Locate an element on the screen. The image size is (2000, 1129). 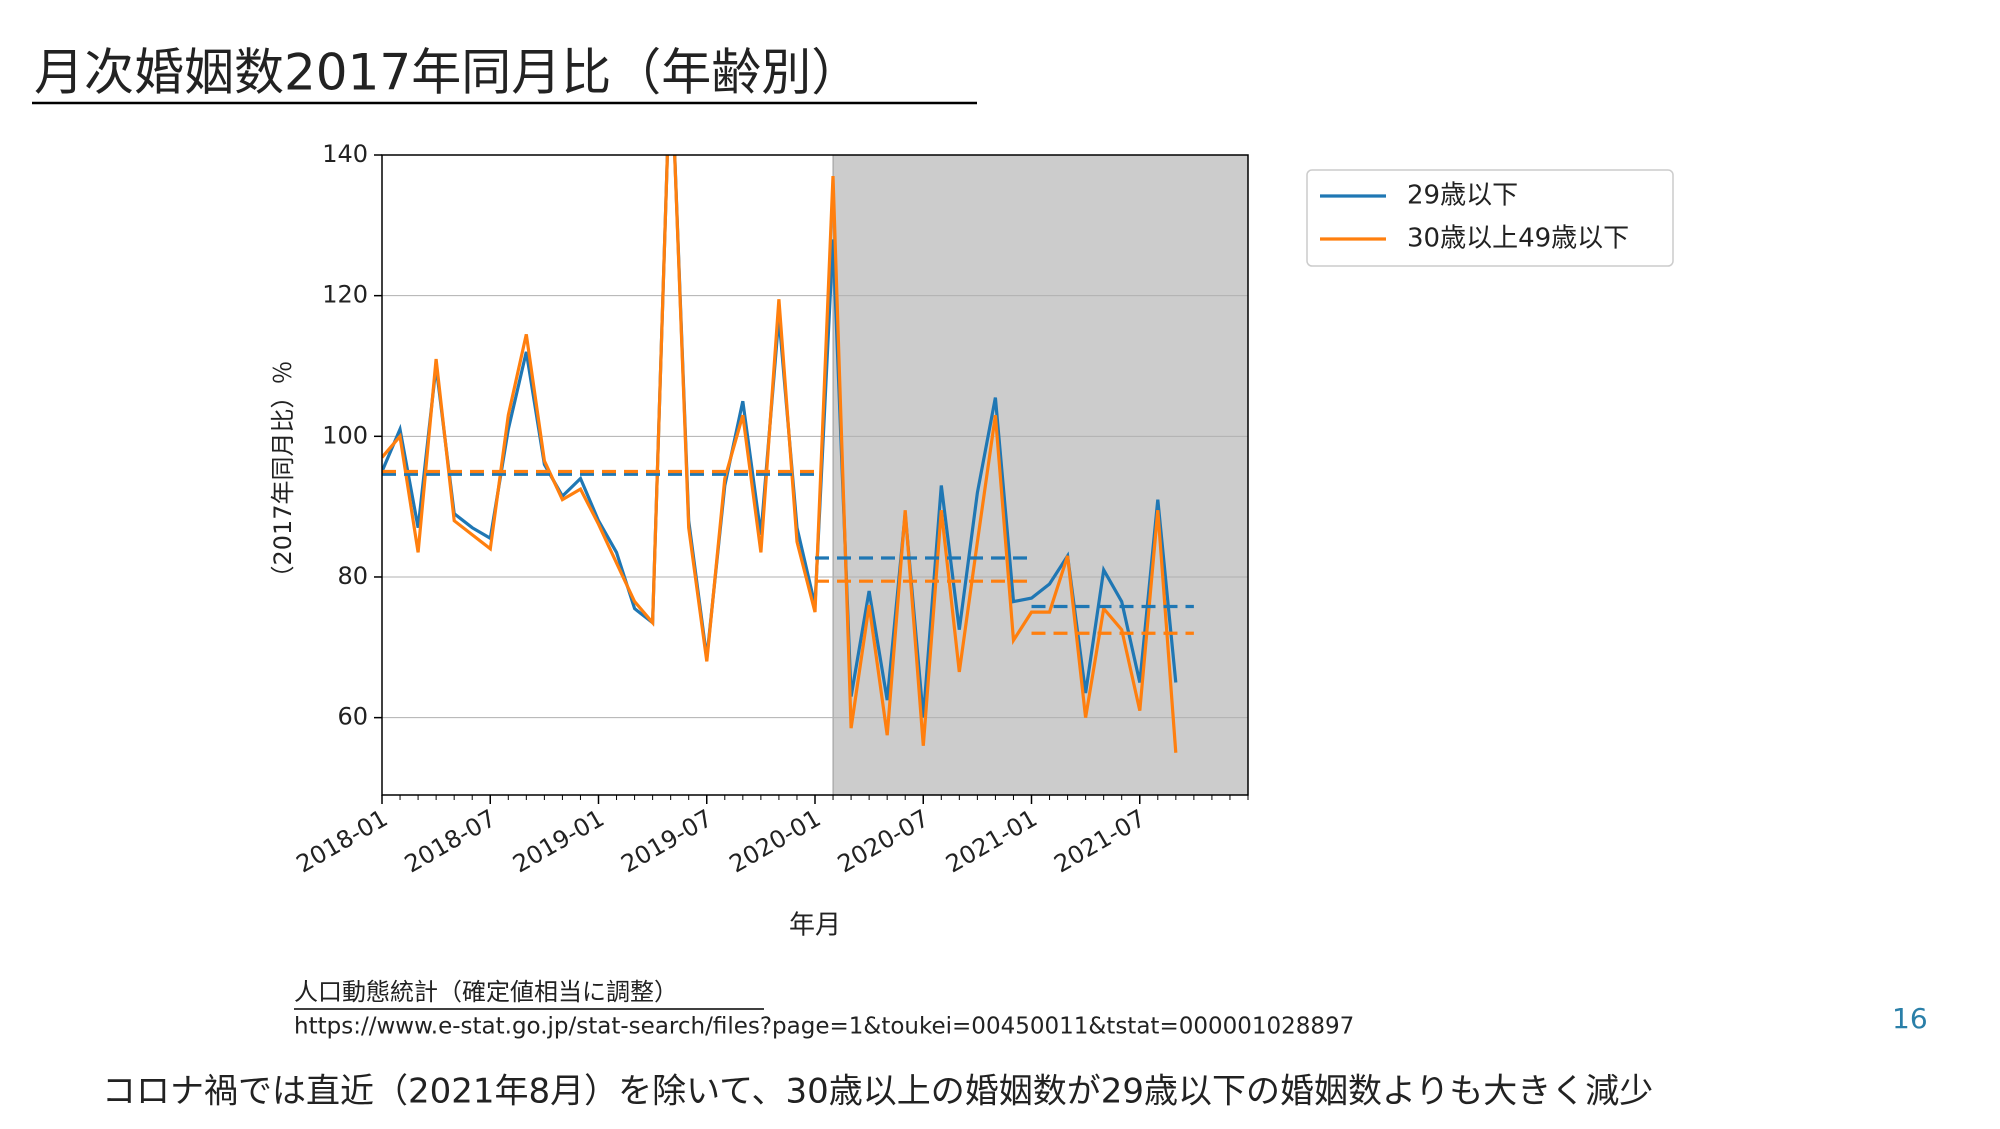
x-tick-label: 2019-07 is located at coordinates (666, 841).